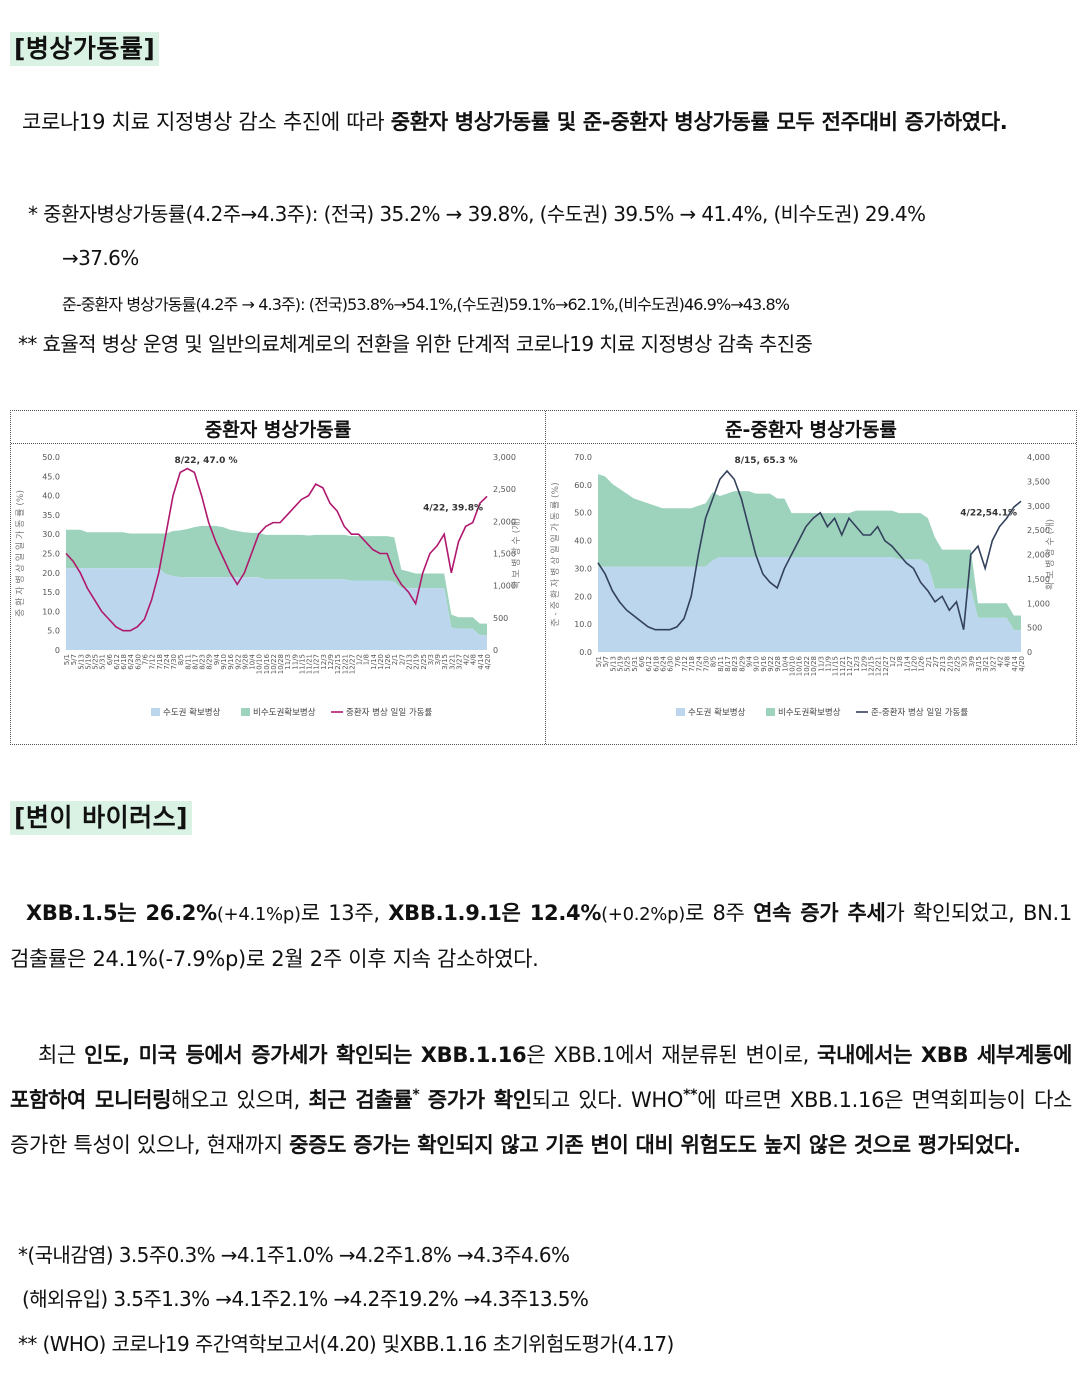 The image size is (1080, 1383). What do you see at coordinates (809, 712) in the screenshot?
I see `legend-nonseoul-label: 비수도권확보병상` at bounding box center [809, 712].